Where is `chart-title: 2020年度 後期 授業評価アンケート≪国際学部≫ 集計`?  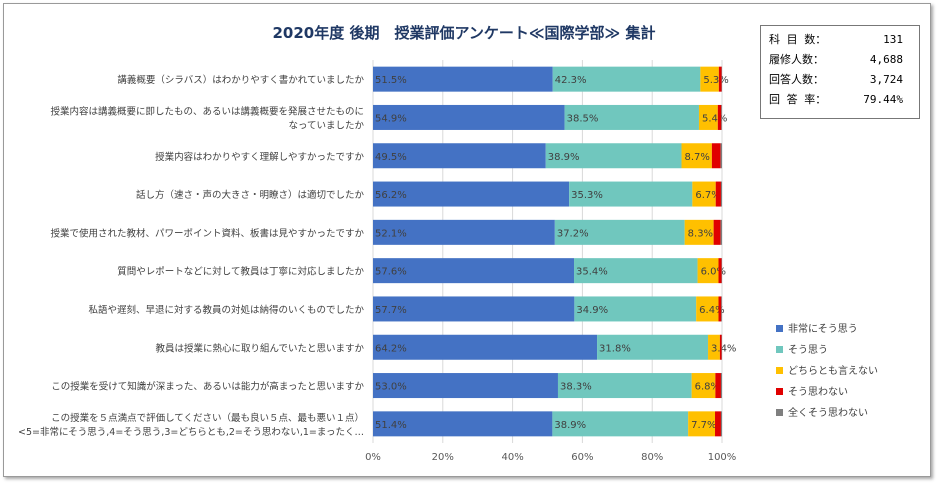
chart-title: 2020年度 後期 授業評価アンケート≪国際学部≫ 集計 is located at coordinates (464, 33).